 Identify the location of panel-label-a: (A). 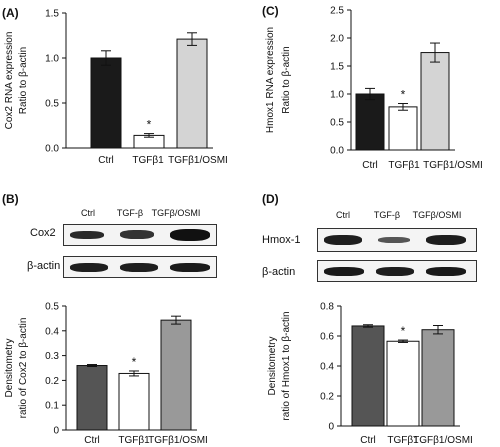
(10, 13).